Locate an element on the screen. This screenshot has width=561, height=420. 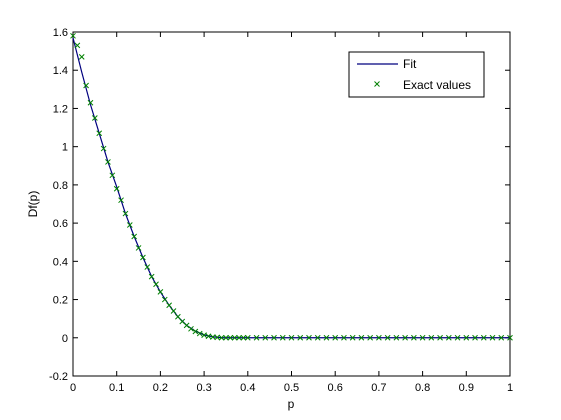
legend: Fit Exact values is located at coordinates (416, 74).